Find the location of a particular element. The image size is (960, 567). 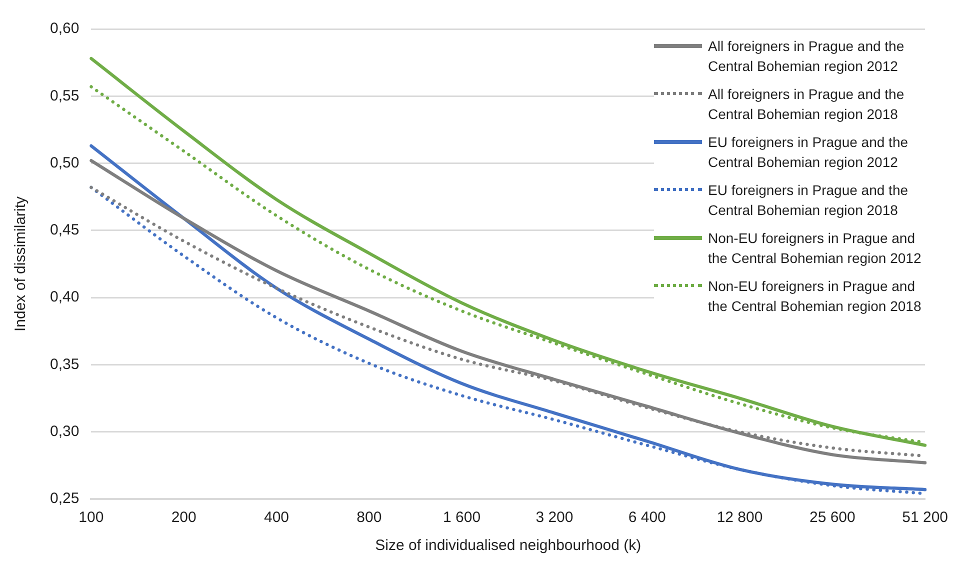

legend-label: EU foreigners in Prague and the Central Bohemian region 2012 is located at coordinates (809, 152).